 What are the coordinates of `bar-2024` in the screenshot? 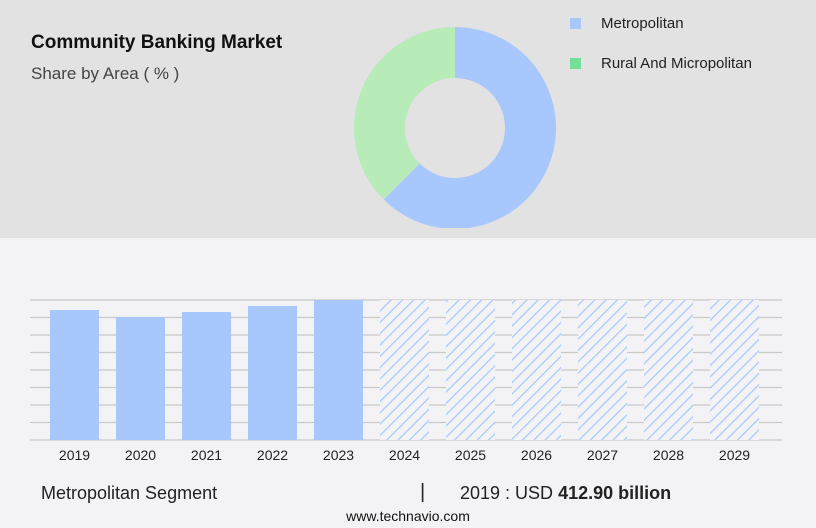 It's located at (404, 370).